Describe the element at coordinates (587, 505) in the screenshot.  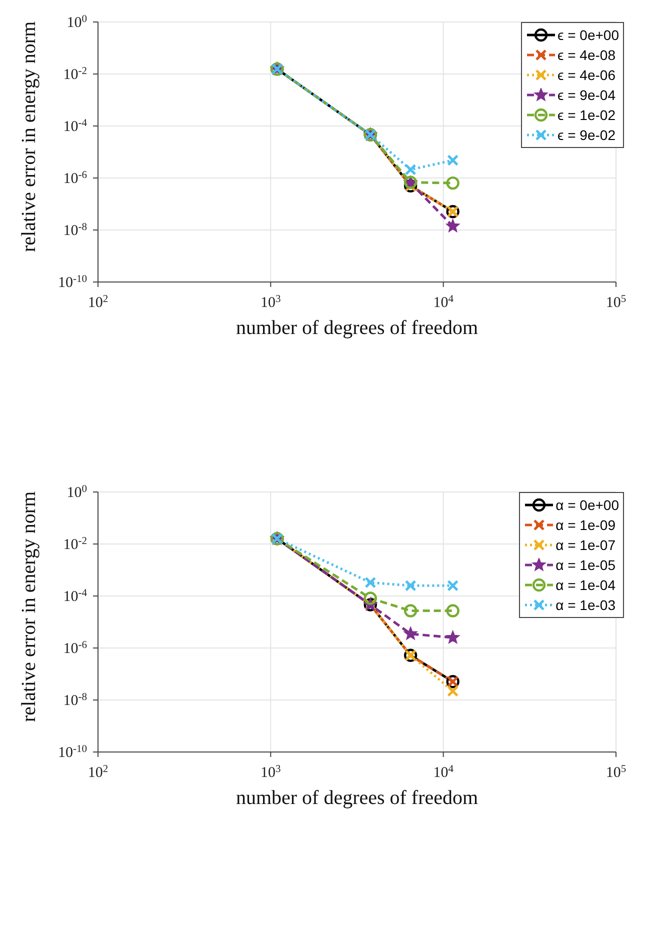
I see `legend-label: α = 0e+00` at that location.